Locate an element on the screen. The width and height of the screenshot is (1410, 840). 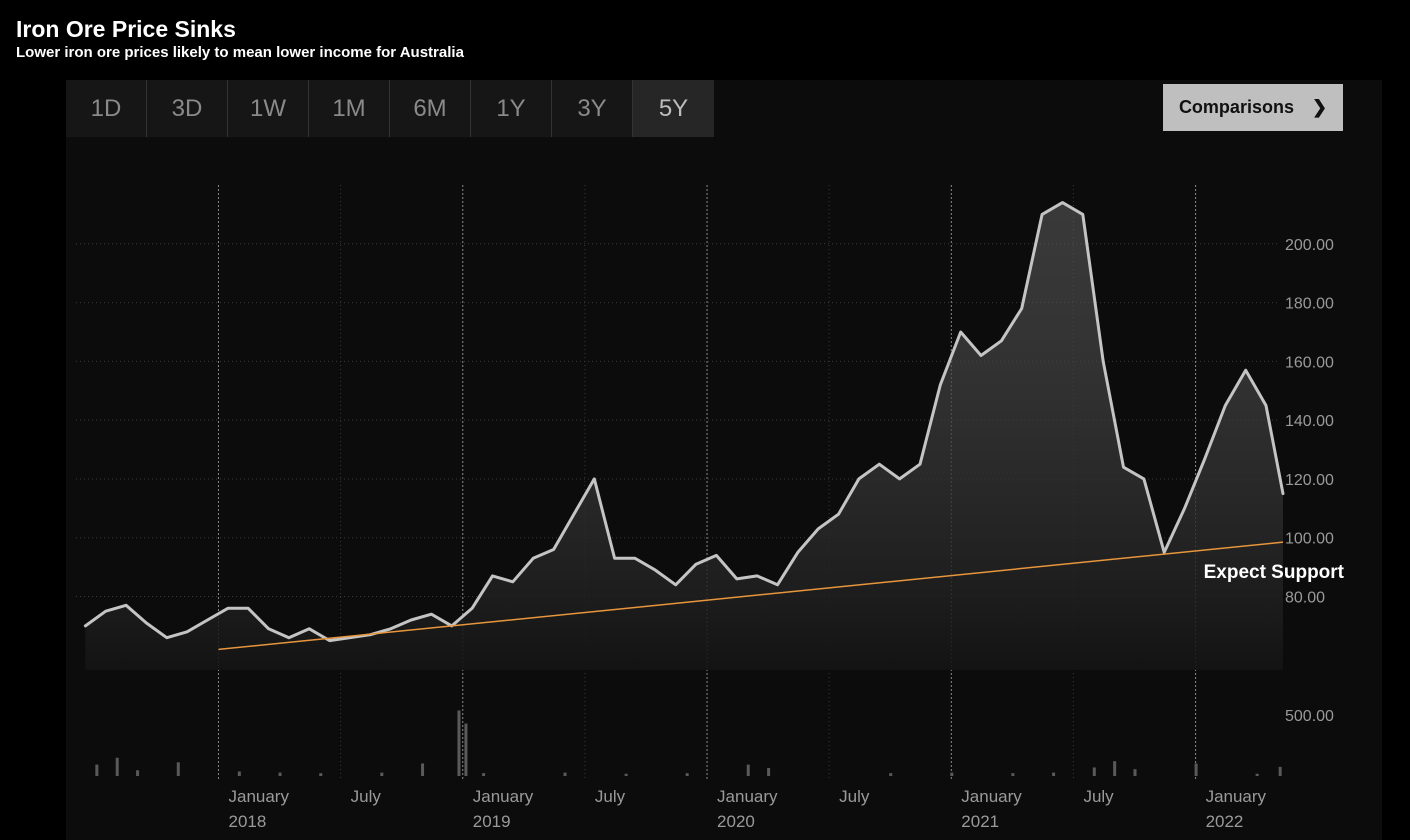
y-tick-label: 180.00 is located at coordinates (1309, 304).